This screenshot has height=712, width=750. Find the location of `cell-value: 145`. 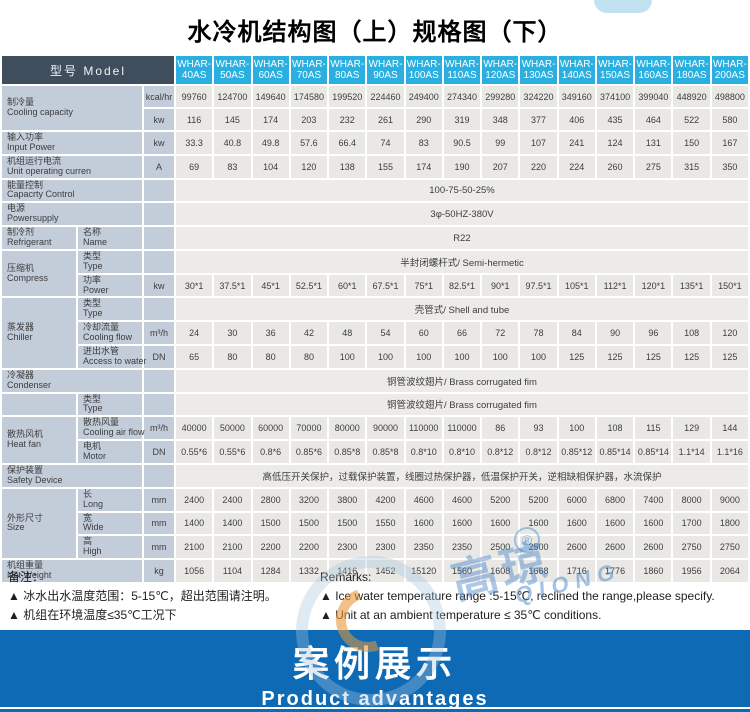

cell-value: 145 is located at coordinates (232, 119).